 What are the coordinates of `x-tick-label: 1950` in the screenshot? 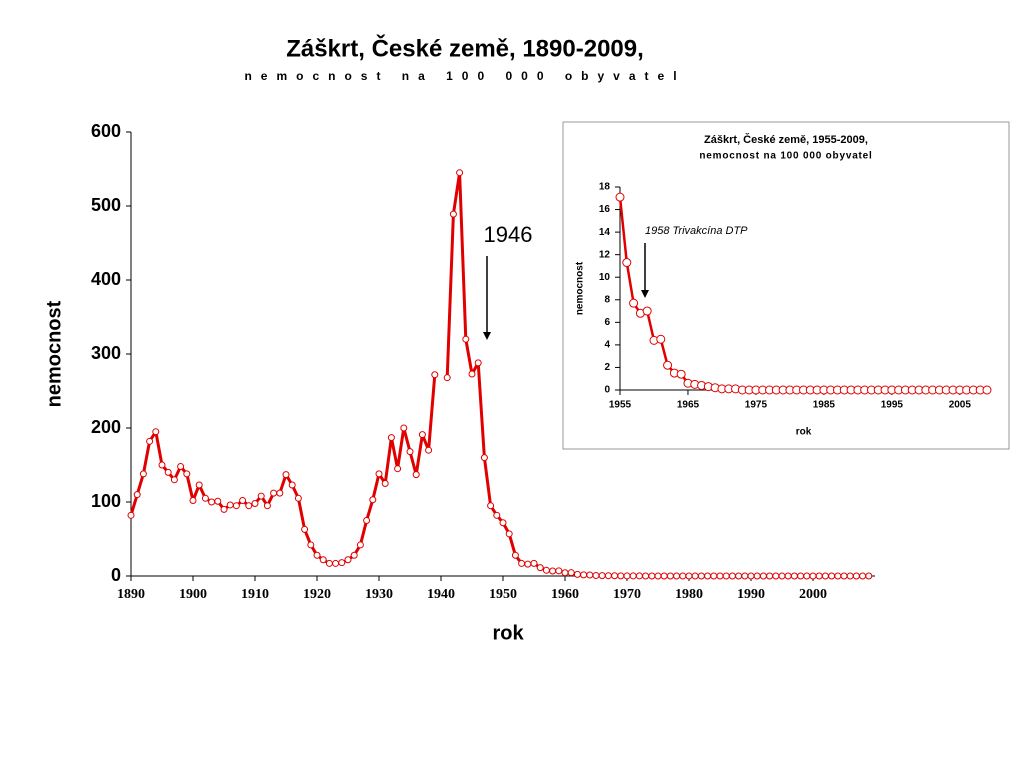 It's located at (503, 594).